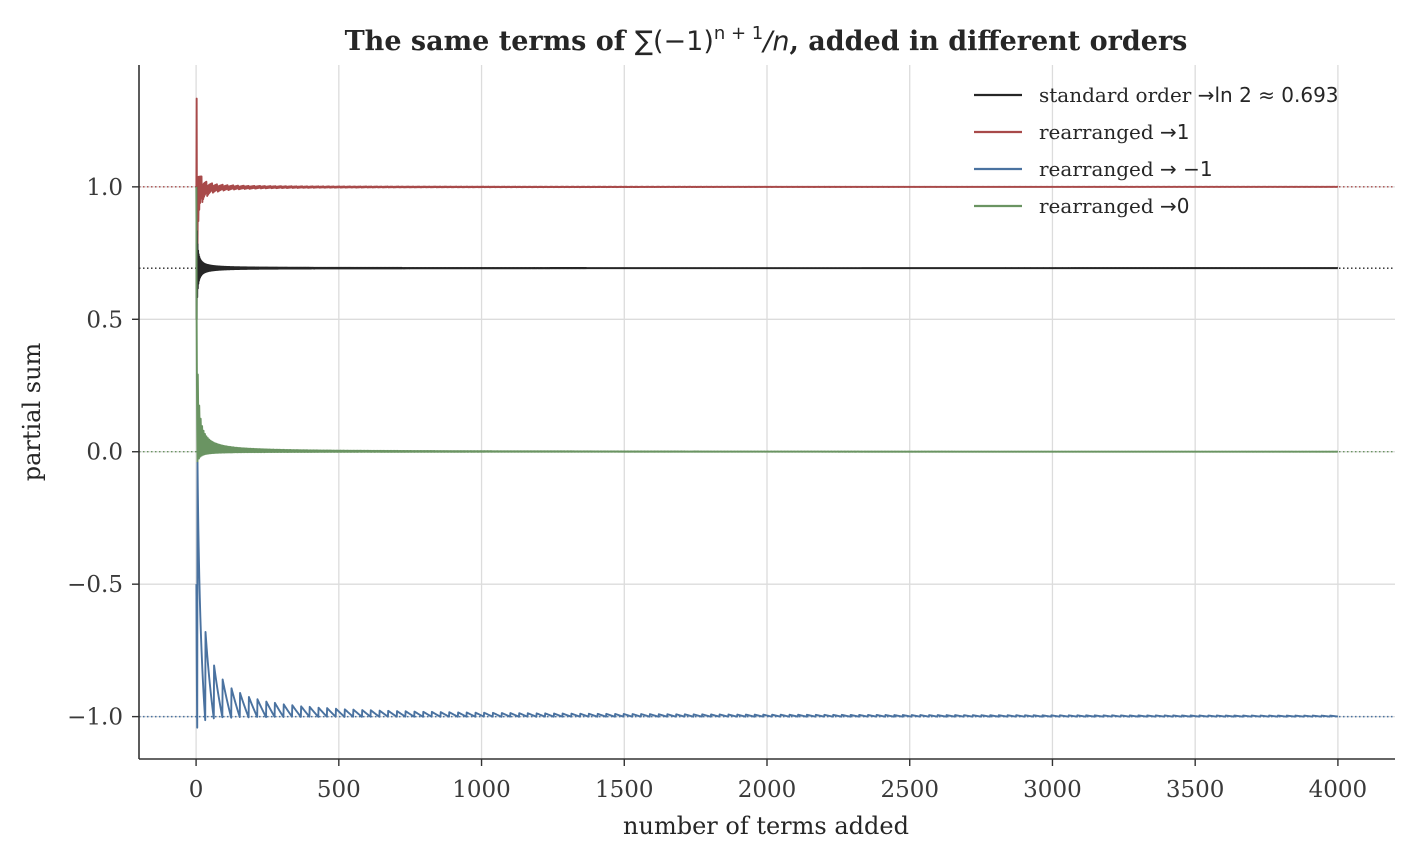  Describe the element at coordinates (481, 790) in the screenshot. I see `x-tick-label: 1000` at that location.